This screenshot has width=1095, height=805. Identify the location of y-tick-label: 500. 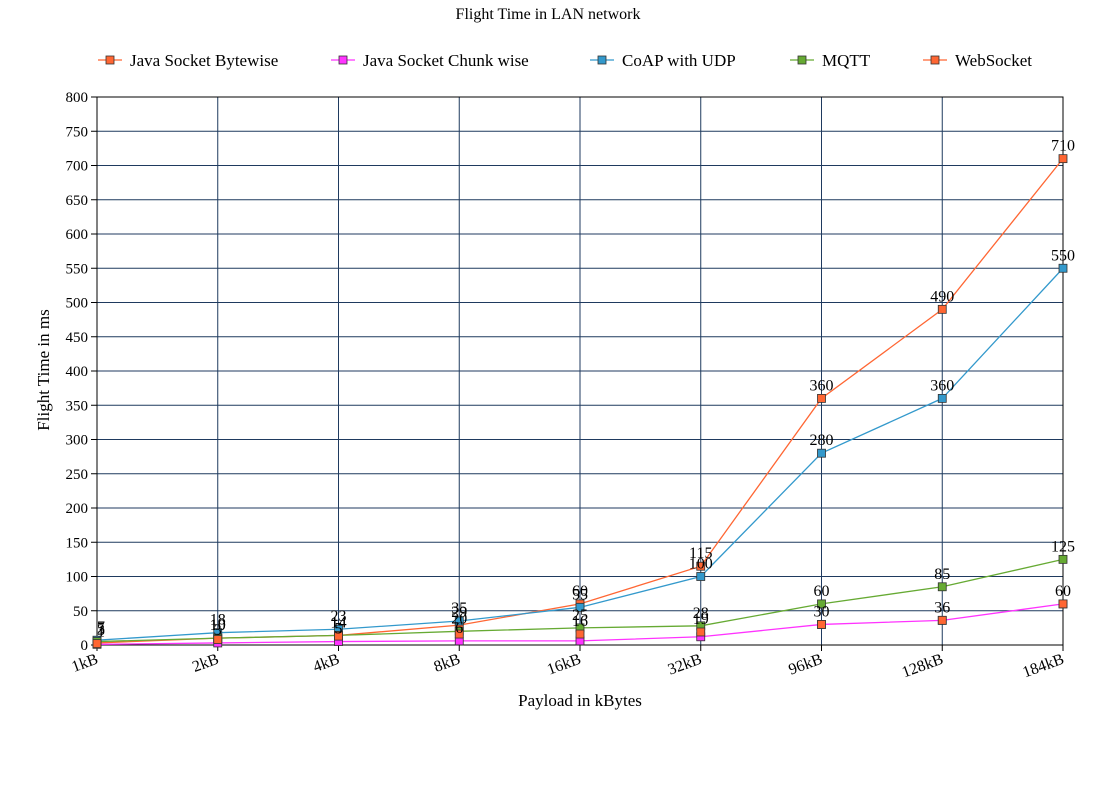
(77, 304).